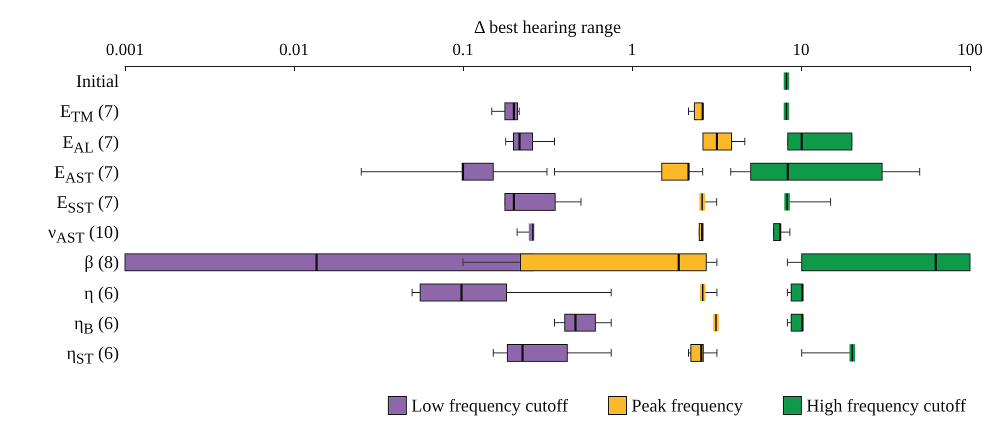 The height and width of the screenshot is (436, 999). I want to click on x-tick-label: 100, so click(970, 49).